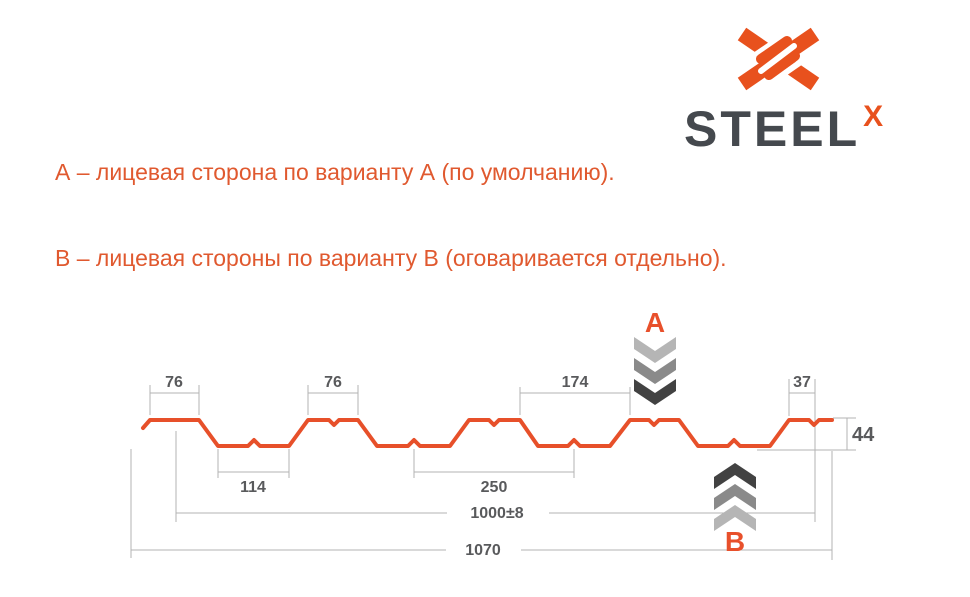 The image size is (970, 597). Describe the element at coordinates (253, 487) in the screenshot. I see `dim-valley-bottom: 114` at that location.